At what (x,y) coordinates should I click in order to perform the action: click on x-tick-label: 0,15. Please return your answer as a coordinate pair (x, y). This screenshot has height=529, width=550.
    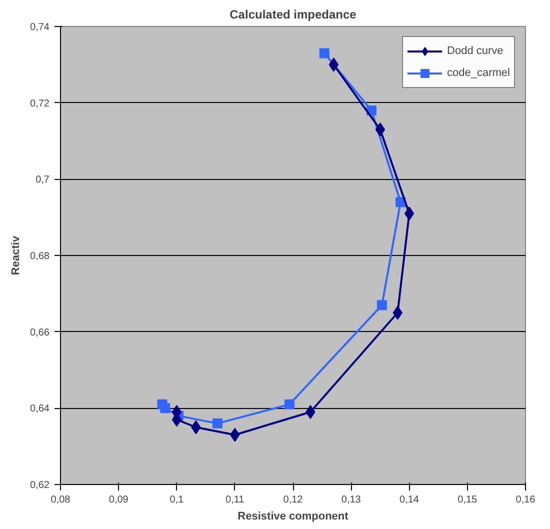
    Looking at the image, I should click on (468, 500).